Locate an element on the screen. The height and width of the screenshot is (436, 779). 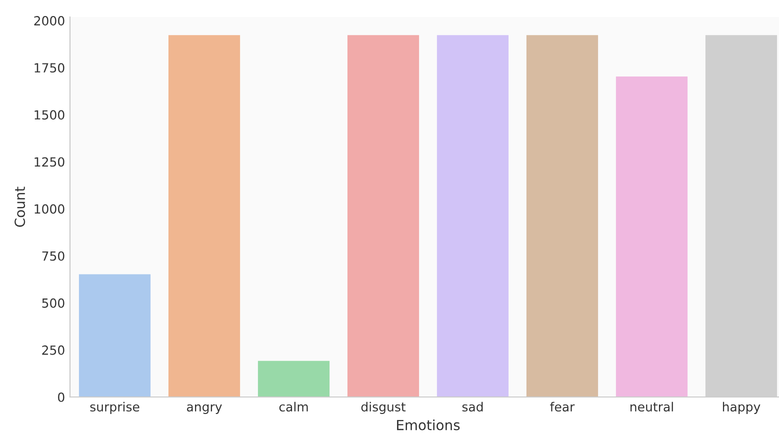
y-tick-label: 1500 is located at coordinates (49, 115).